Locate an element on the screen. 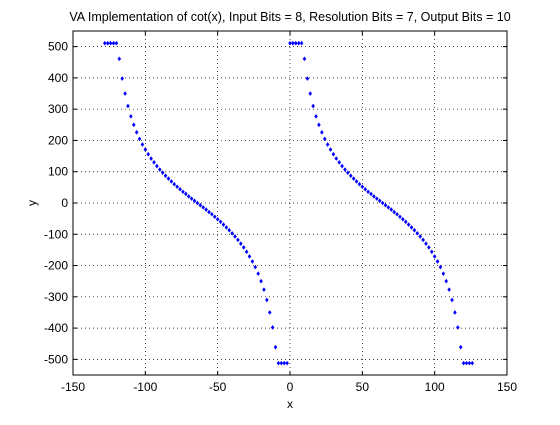  y-axis-label: y is located at coordinates (32, 203).